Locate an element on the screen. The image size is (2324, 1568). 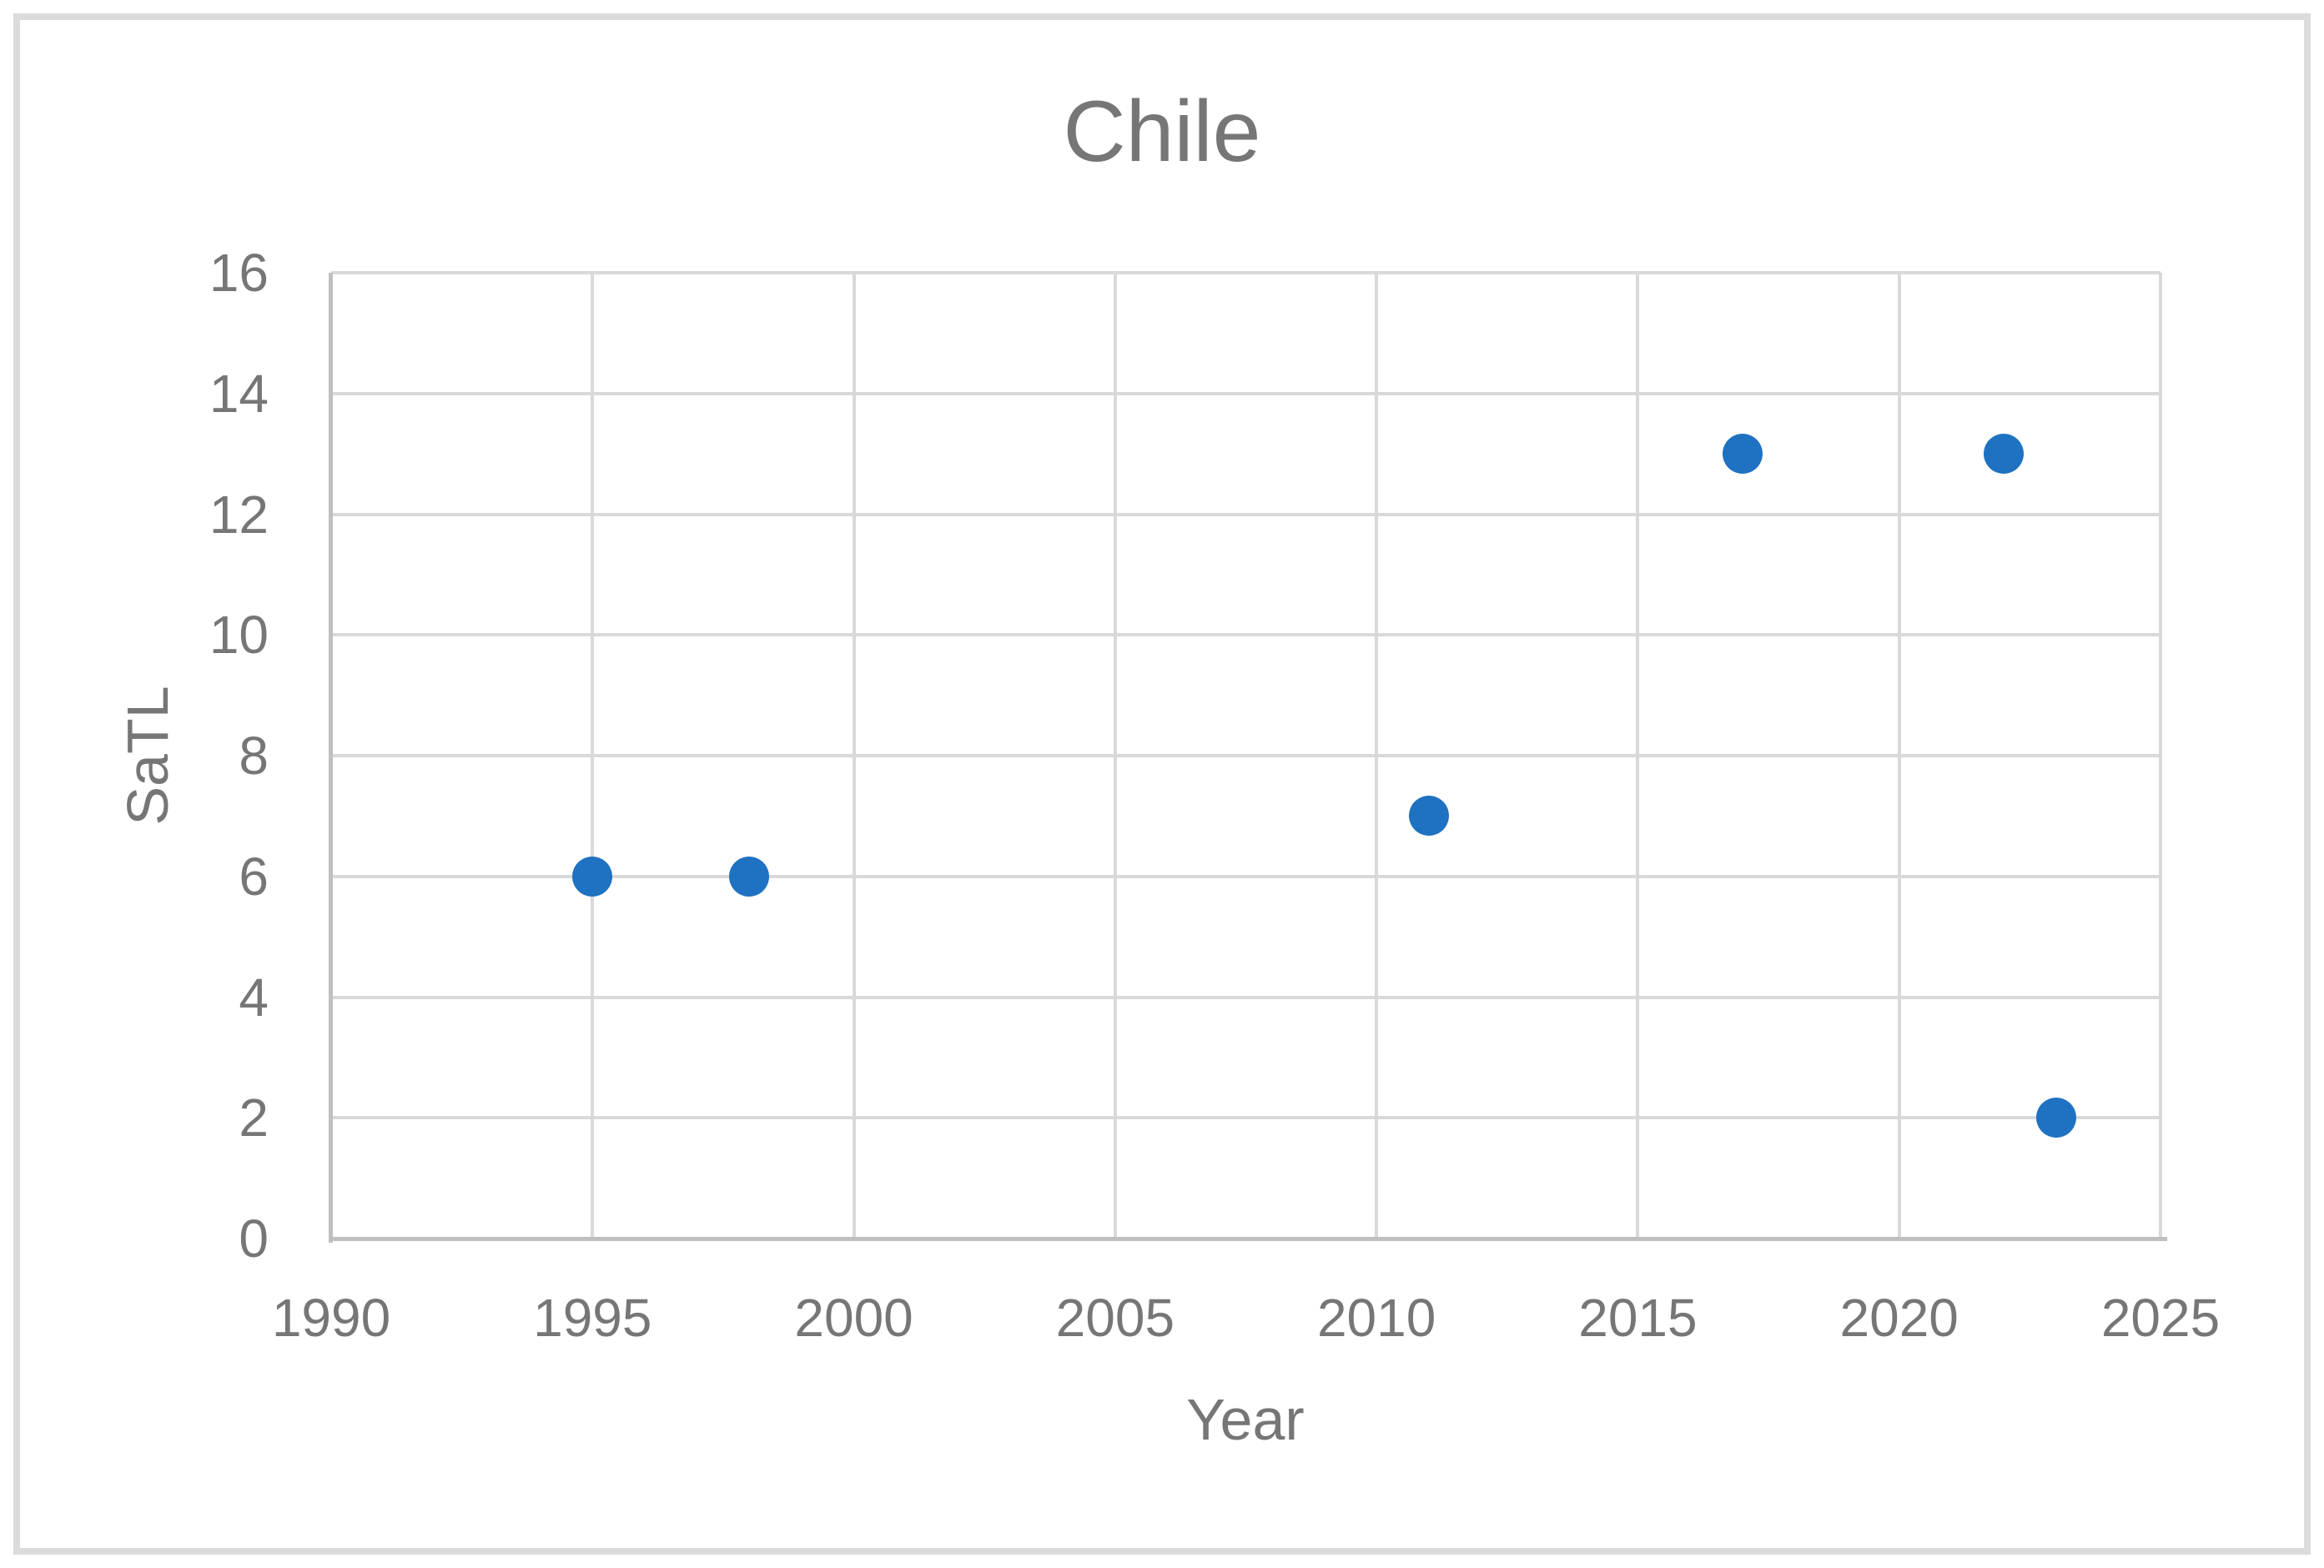
y-tick-label: 16 is located at coordinates (239, 273).